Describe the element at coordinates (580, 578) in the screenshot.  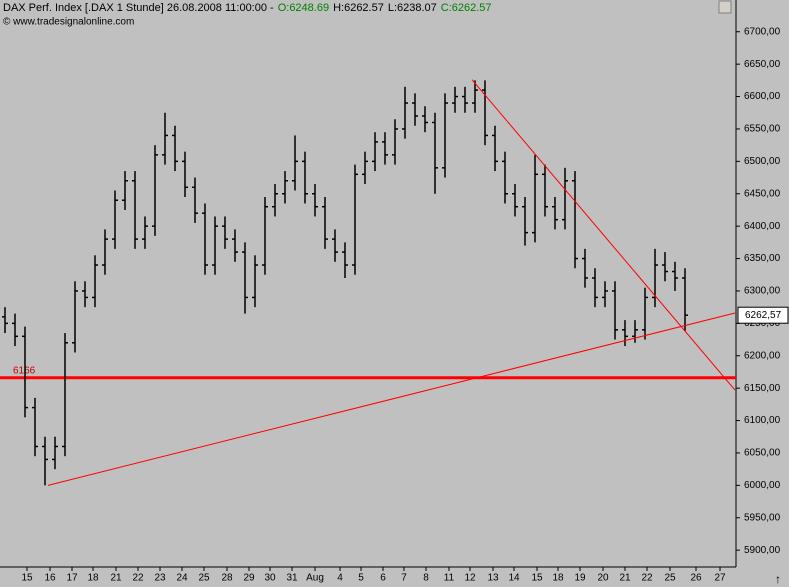
I see `x-tick-label: 19` at that location.